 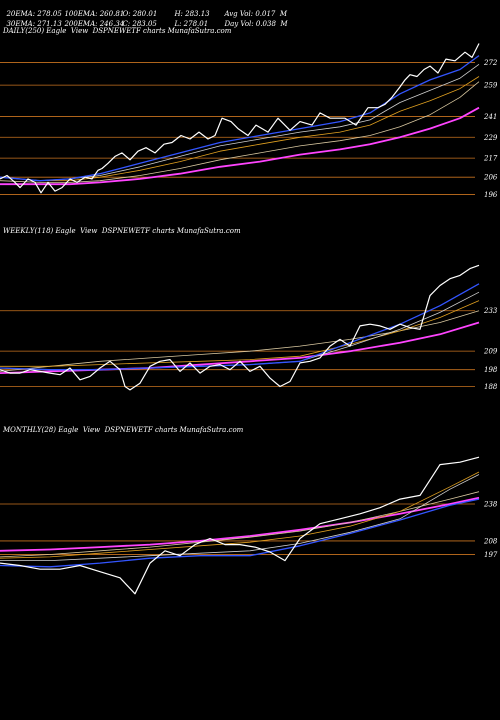 What do you see at coordinates (94, 14) in the screenshot?
I see `ema100-value: 100EMA: 260.81` at bounding box center [94, 14].